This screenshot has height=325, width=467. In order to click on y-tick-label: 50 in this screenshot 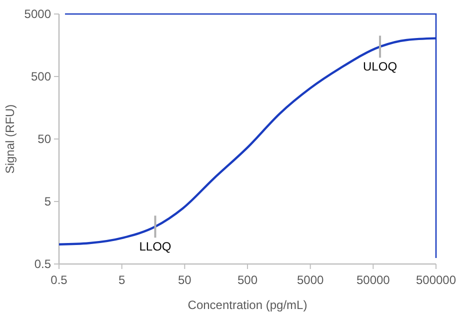, I will do `click(45, 139)`.